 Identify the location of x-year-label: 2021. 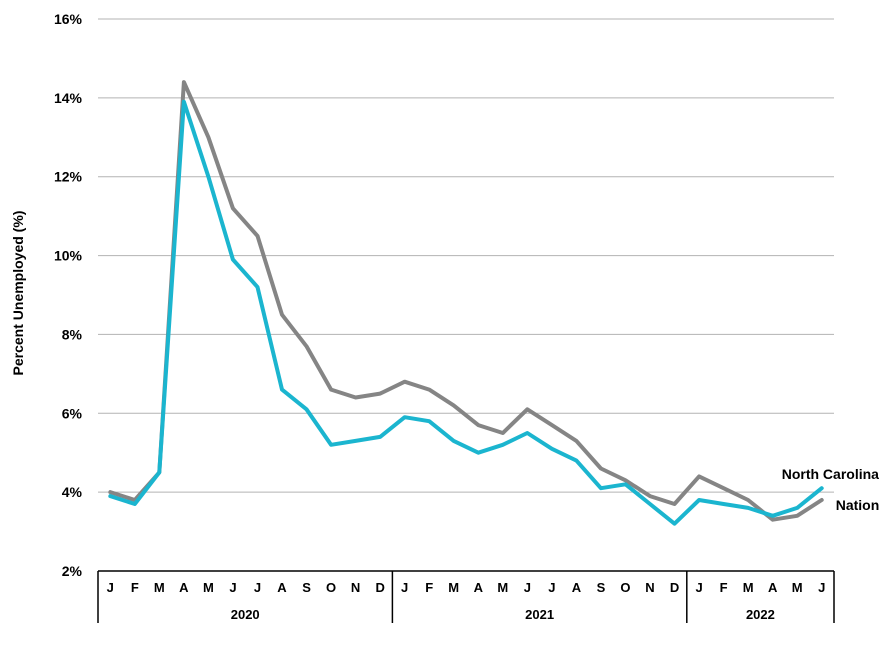
(539, 614).